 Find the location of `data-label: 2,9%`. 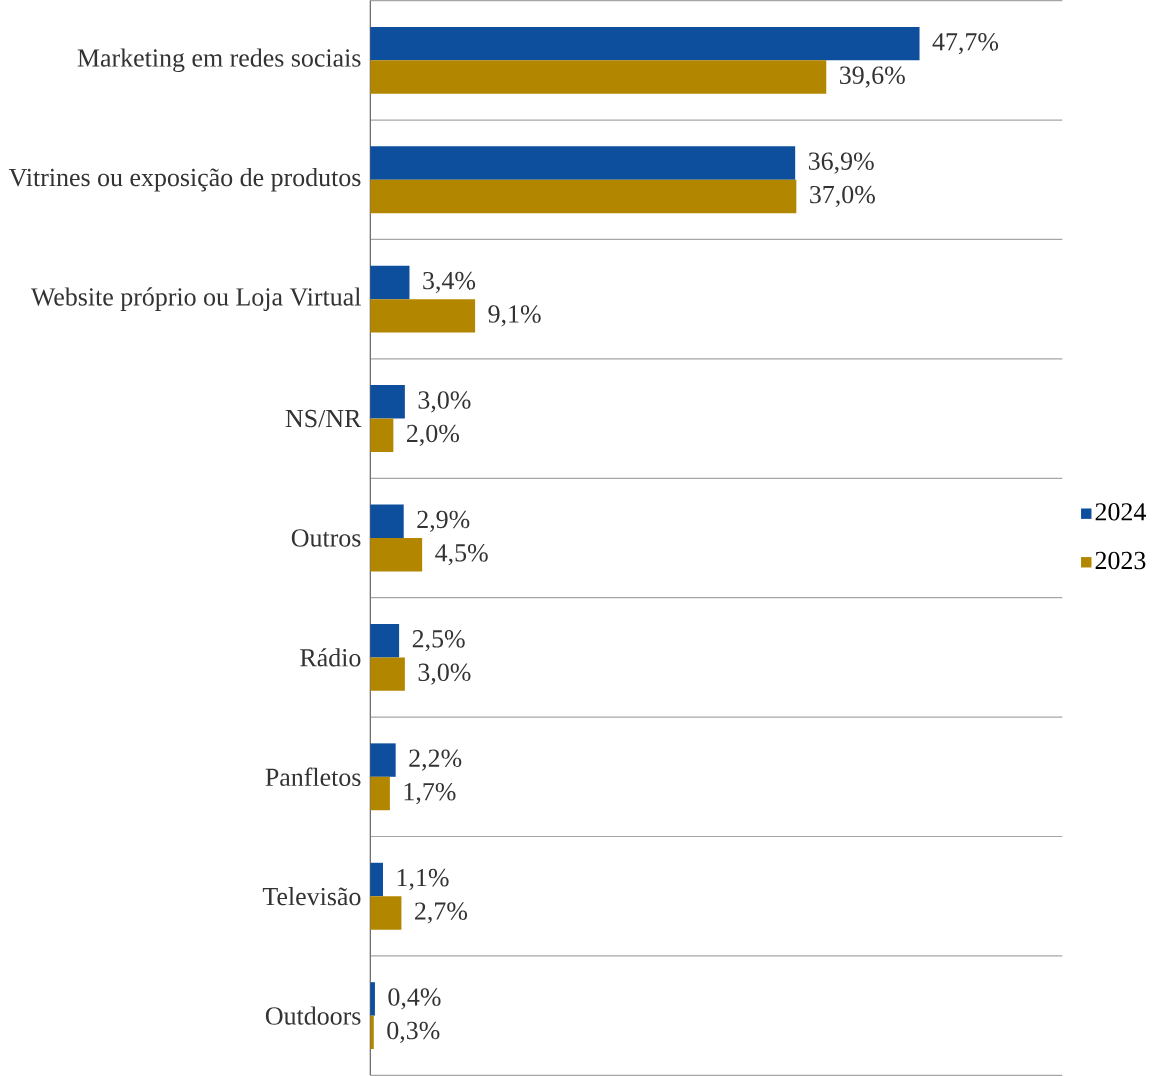

data-label: 2,9% is located at coordinates (443, 521).